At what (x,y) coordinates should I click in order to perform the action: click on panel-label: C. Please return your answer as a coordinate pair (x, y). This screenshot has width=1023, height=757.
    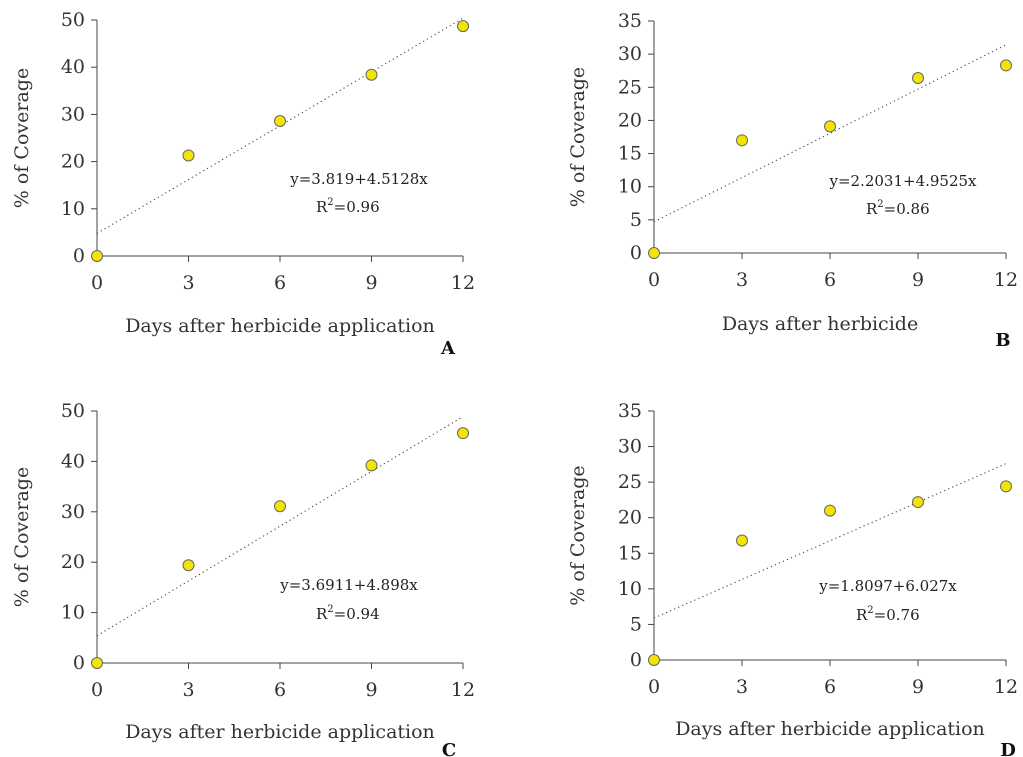
    Looking at the image, I should click on (449, 748).